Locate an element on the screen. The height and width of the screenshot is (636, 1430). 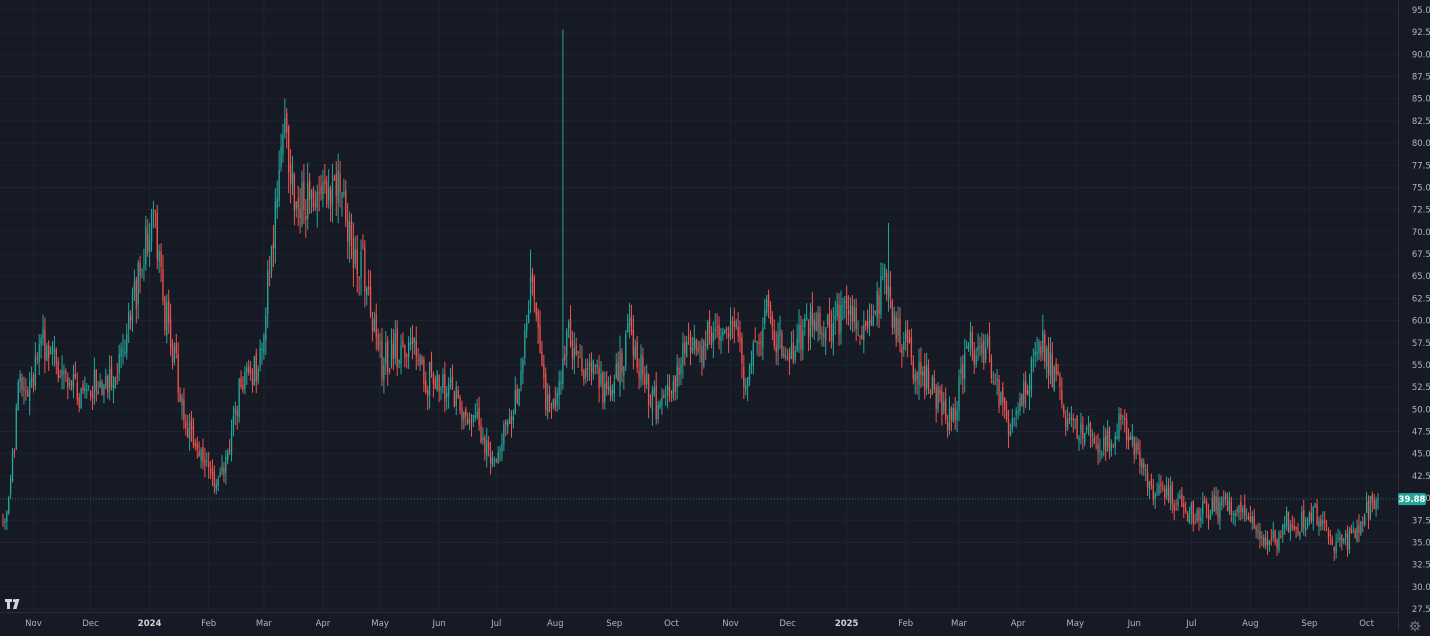
gear-icon is located at coordinates (1415, 623).